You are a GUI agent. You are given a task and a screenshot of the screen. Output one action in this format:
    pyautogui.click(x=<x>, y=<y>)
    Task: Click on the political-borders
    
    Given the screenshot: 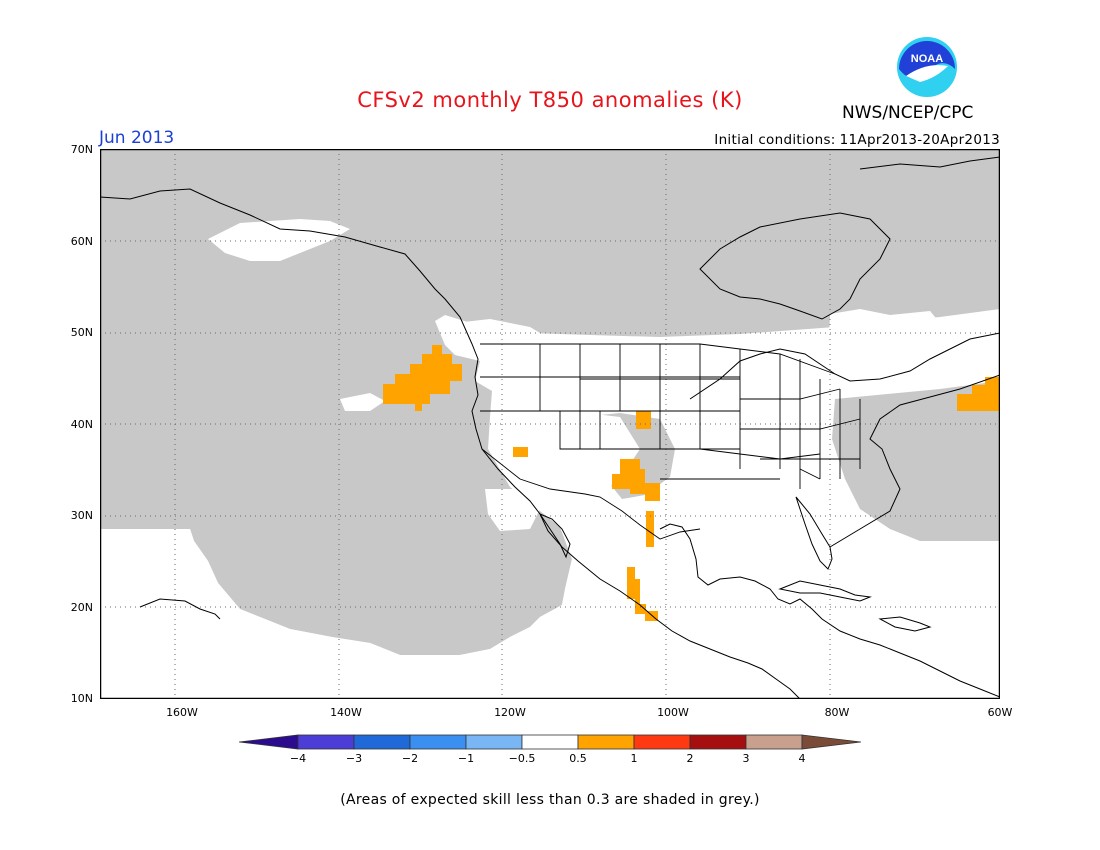 What is the action you would take?
    pyautogui.click(x=670, y=441)
    